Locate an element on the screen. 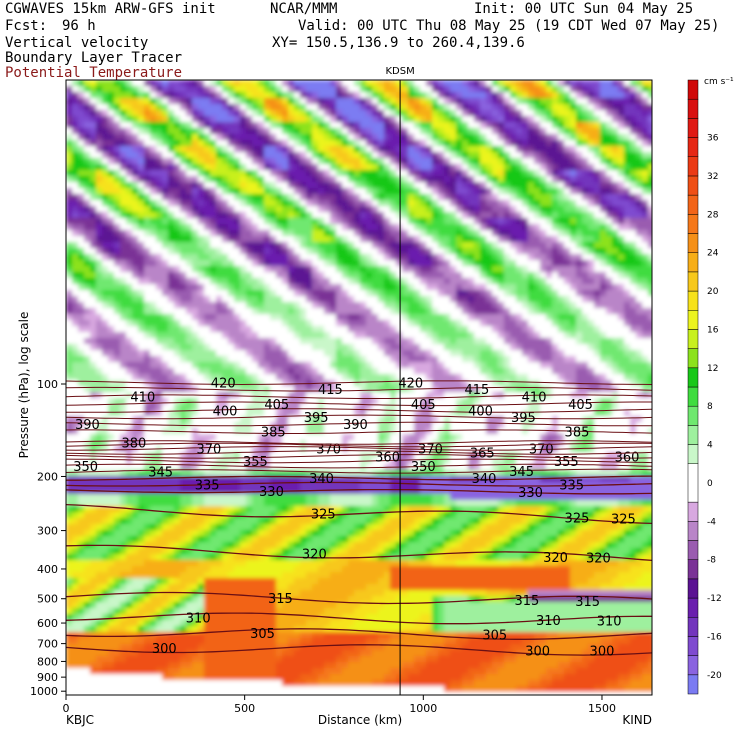  theta-contour-370: 370 370 370 370 is located at coordinates (359, 449).